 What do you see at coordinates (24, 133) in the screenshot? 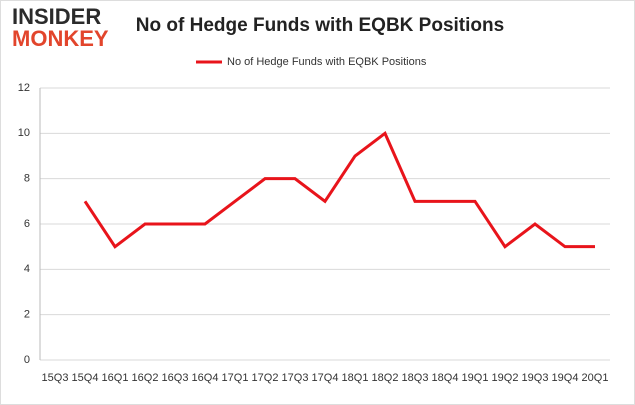
I see `y-tick-label: 10` at bounding box center [24, 133].